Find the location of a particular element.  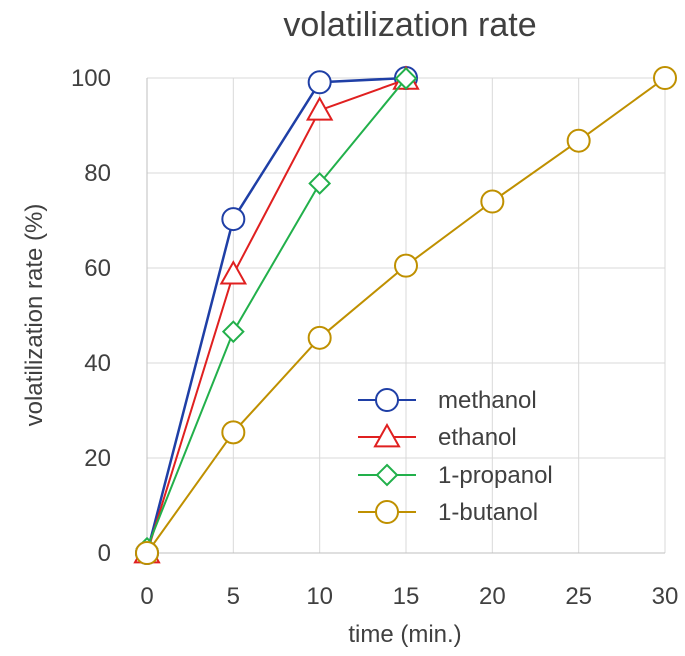

legend-label: methanol is located at coordinates (487, 400).